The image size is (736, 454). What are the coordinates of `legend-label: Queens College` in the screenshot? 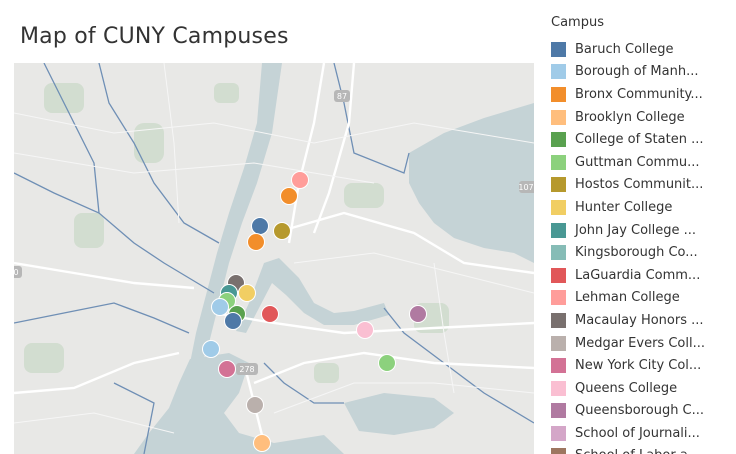 It's located at (626, 388).